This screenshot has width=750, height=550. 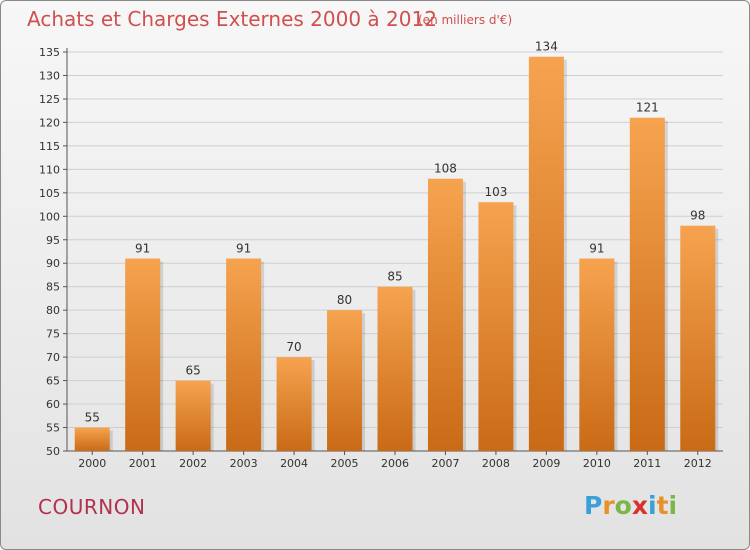 What do you see at coordinates (49, 52) in the screenshot?
I see `y-tick-label: 135` at bounding box center [49, 52].